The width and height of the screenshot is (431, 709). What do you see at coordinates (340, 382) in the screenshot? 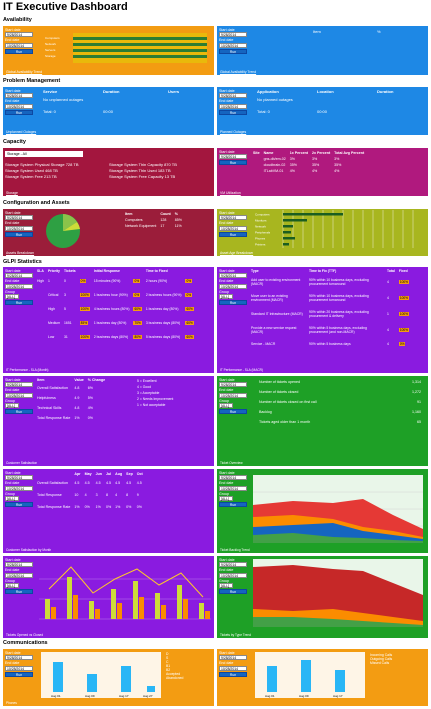
I see `table-row: Number of tickets opened 1,314` at bounding box center [340, 382].